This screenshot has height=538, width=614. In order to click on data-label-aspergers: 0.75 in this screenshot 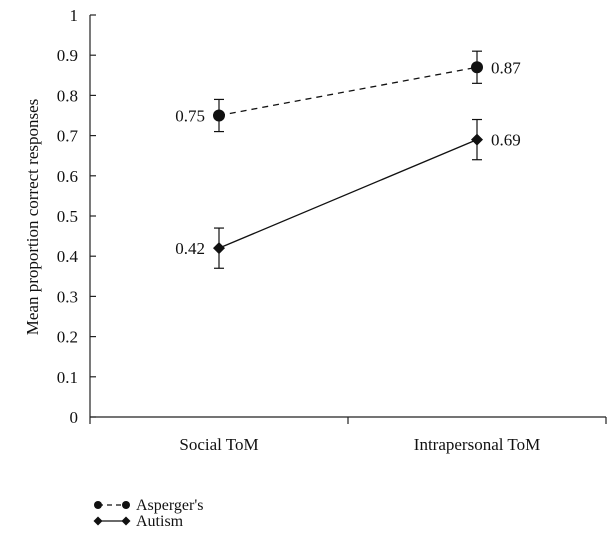, I will do `click(190, 116)`.